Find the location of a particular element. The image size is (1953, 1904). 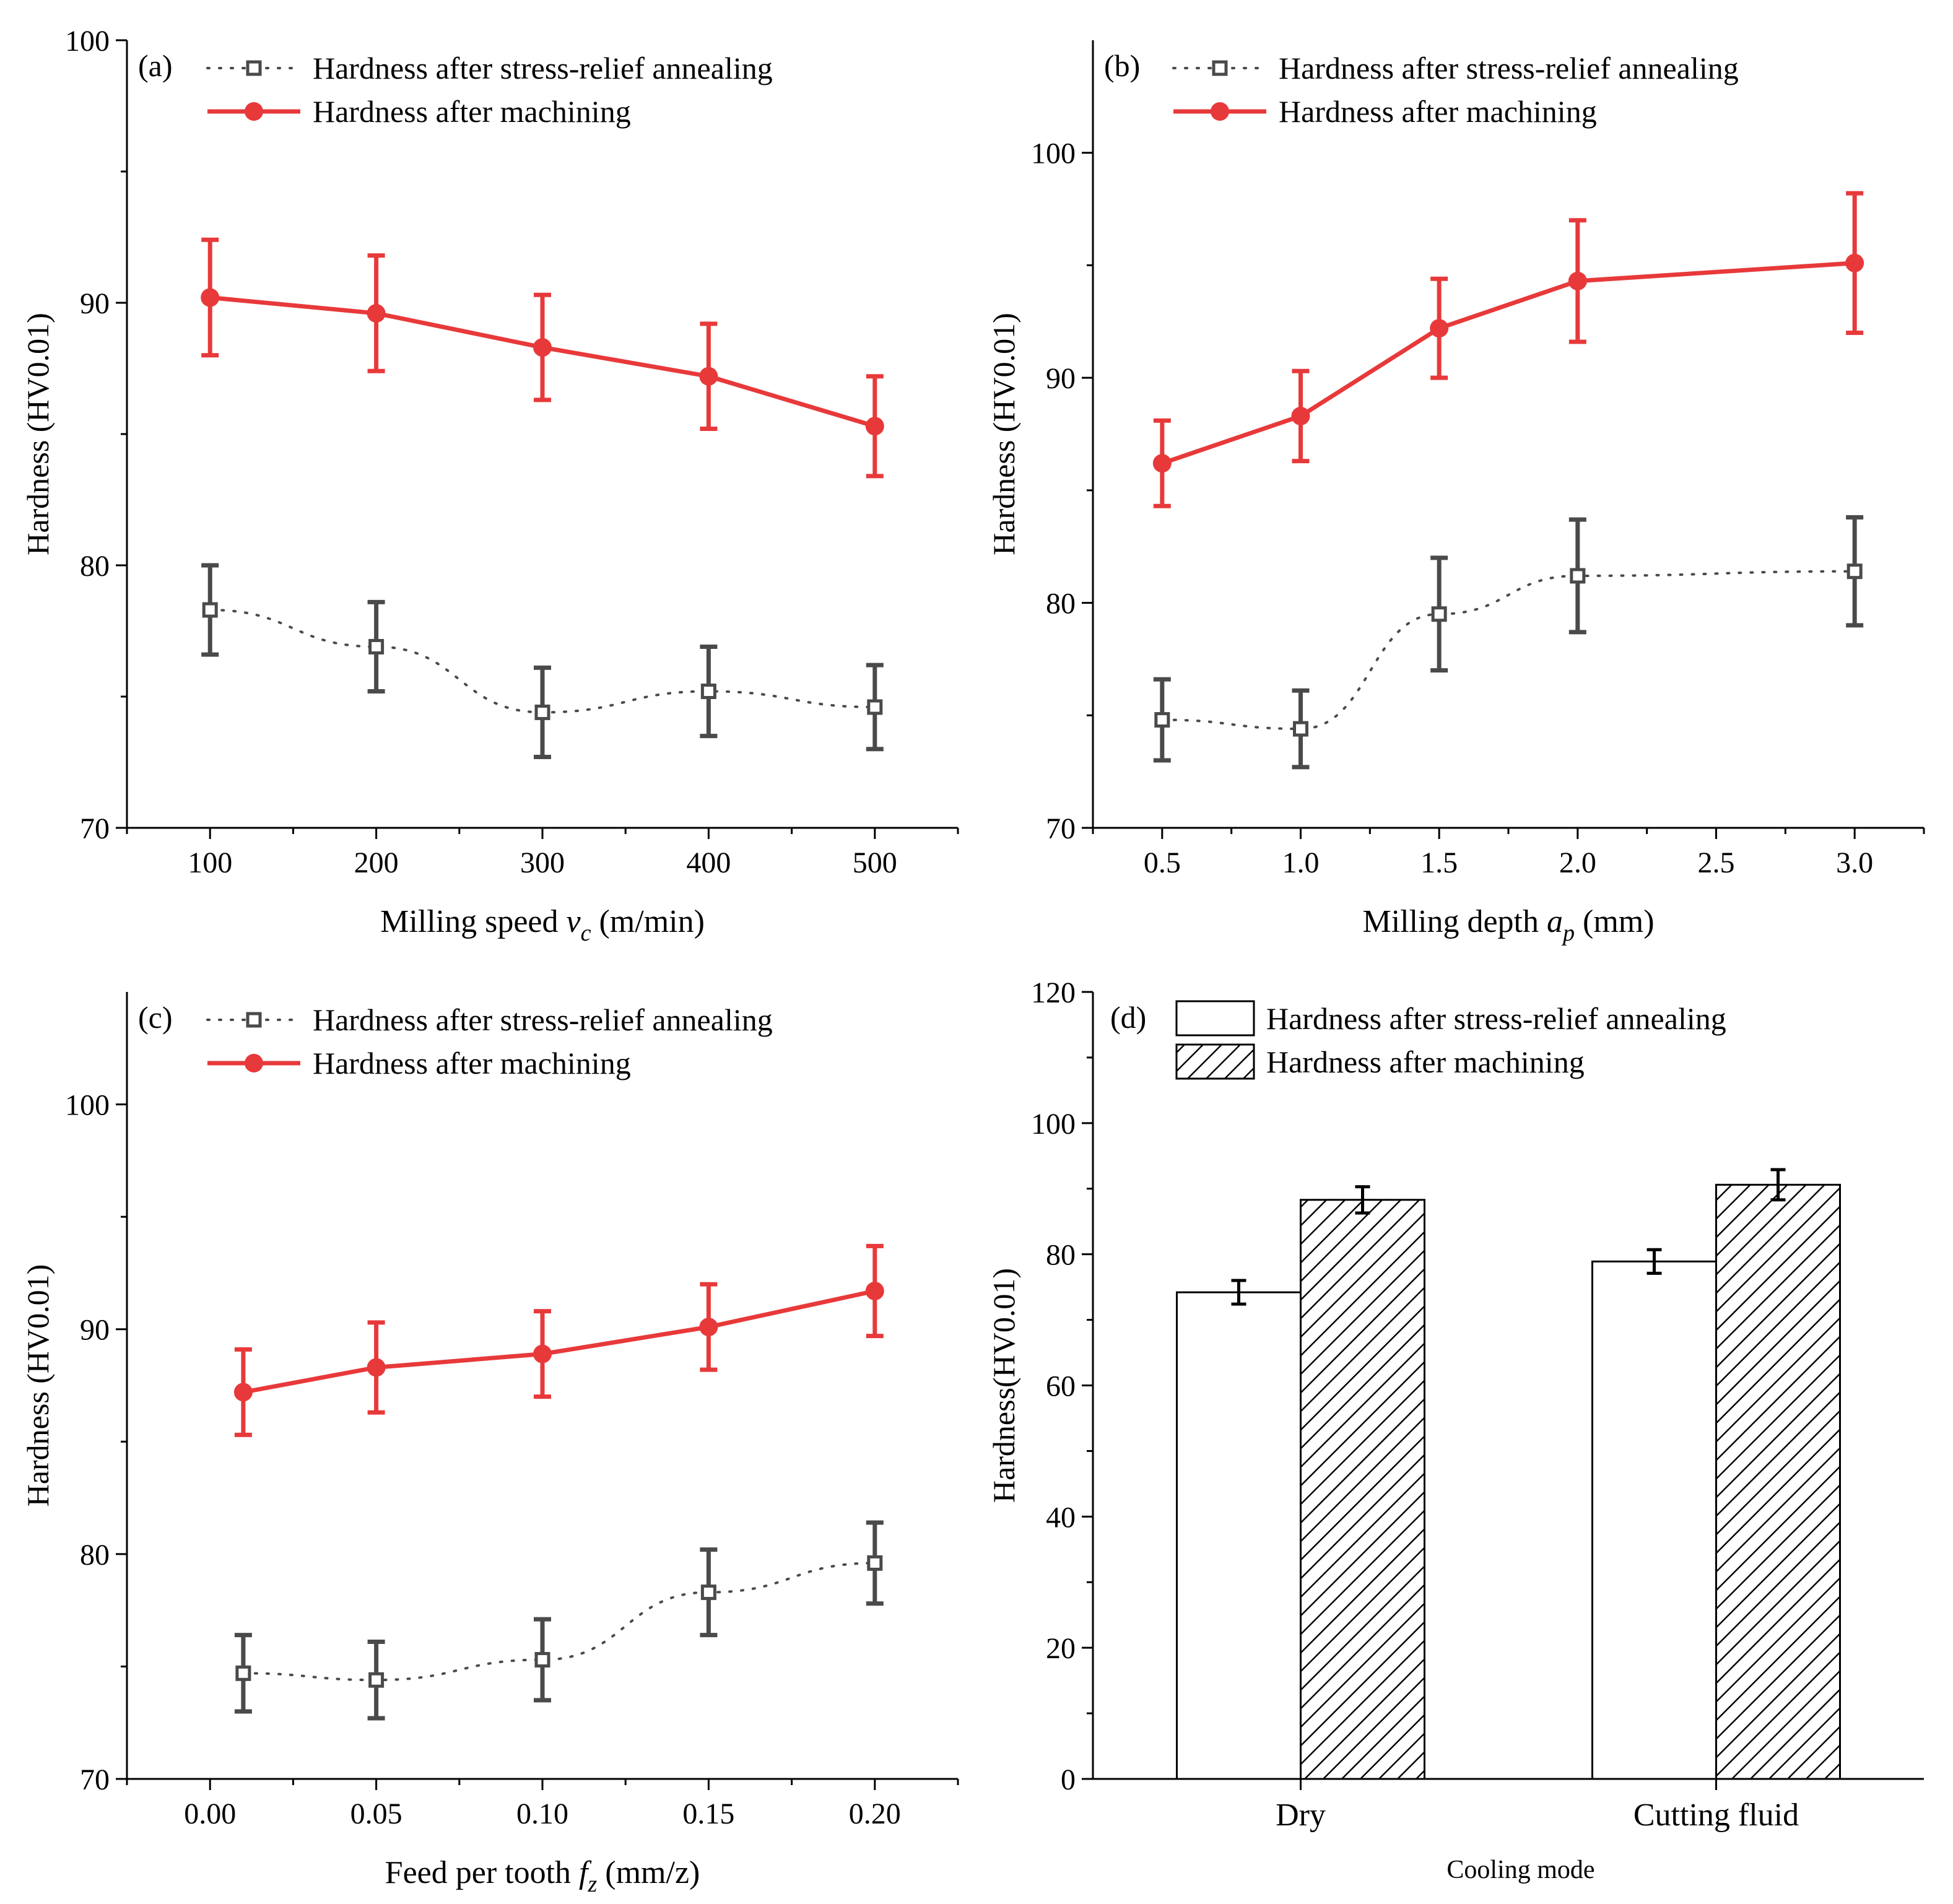

x-tick-label: 400 is located at coordinates (708, 862).